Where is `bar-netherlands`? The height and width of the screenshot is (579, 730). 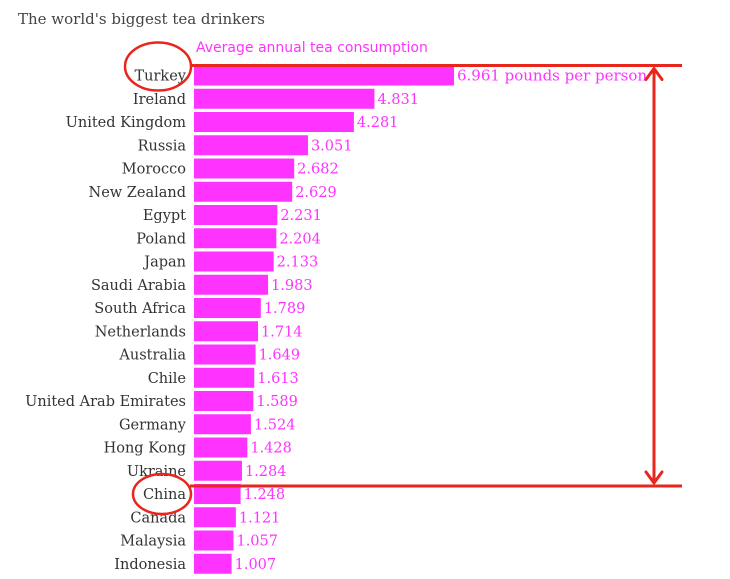 bar-netherlands is located at coordinates (226, 331).